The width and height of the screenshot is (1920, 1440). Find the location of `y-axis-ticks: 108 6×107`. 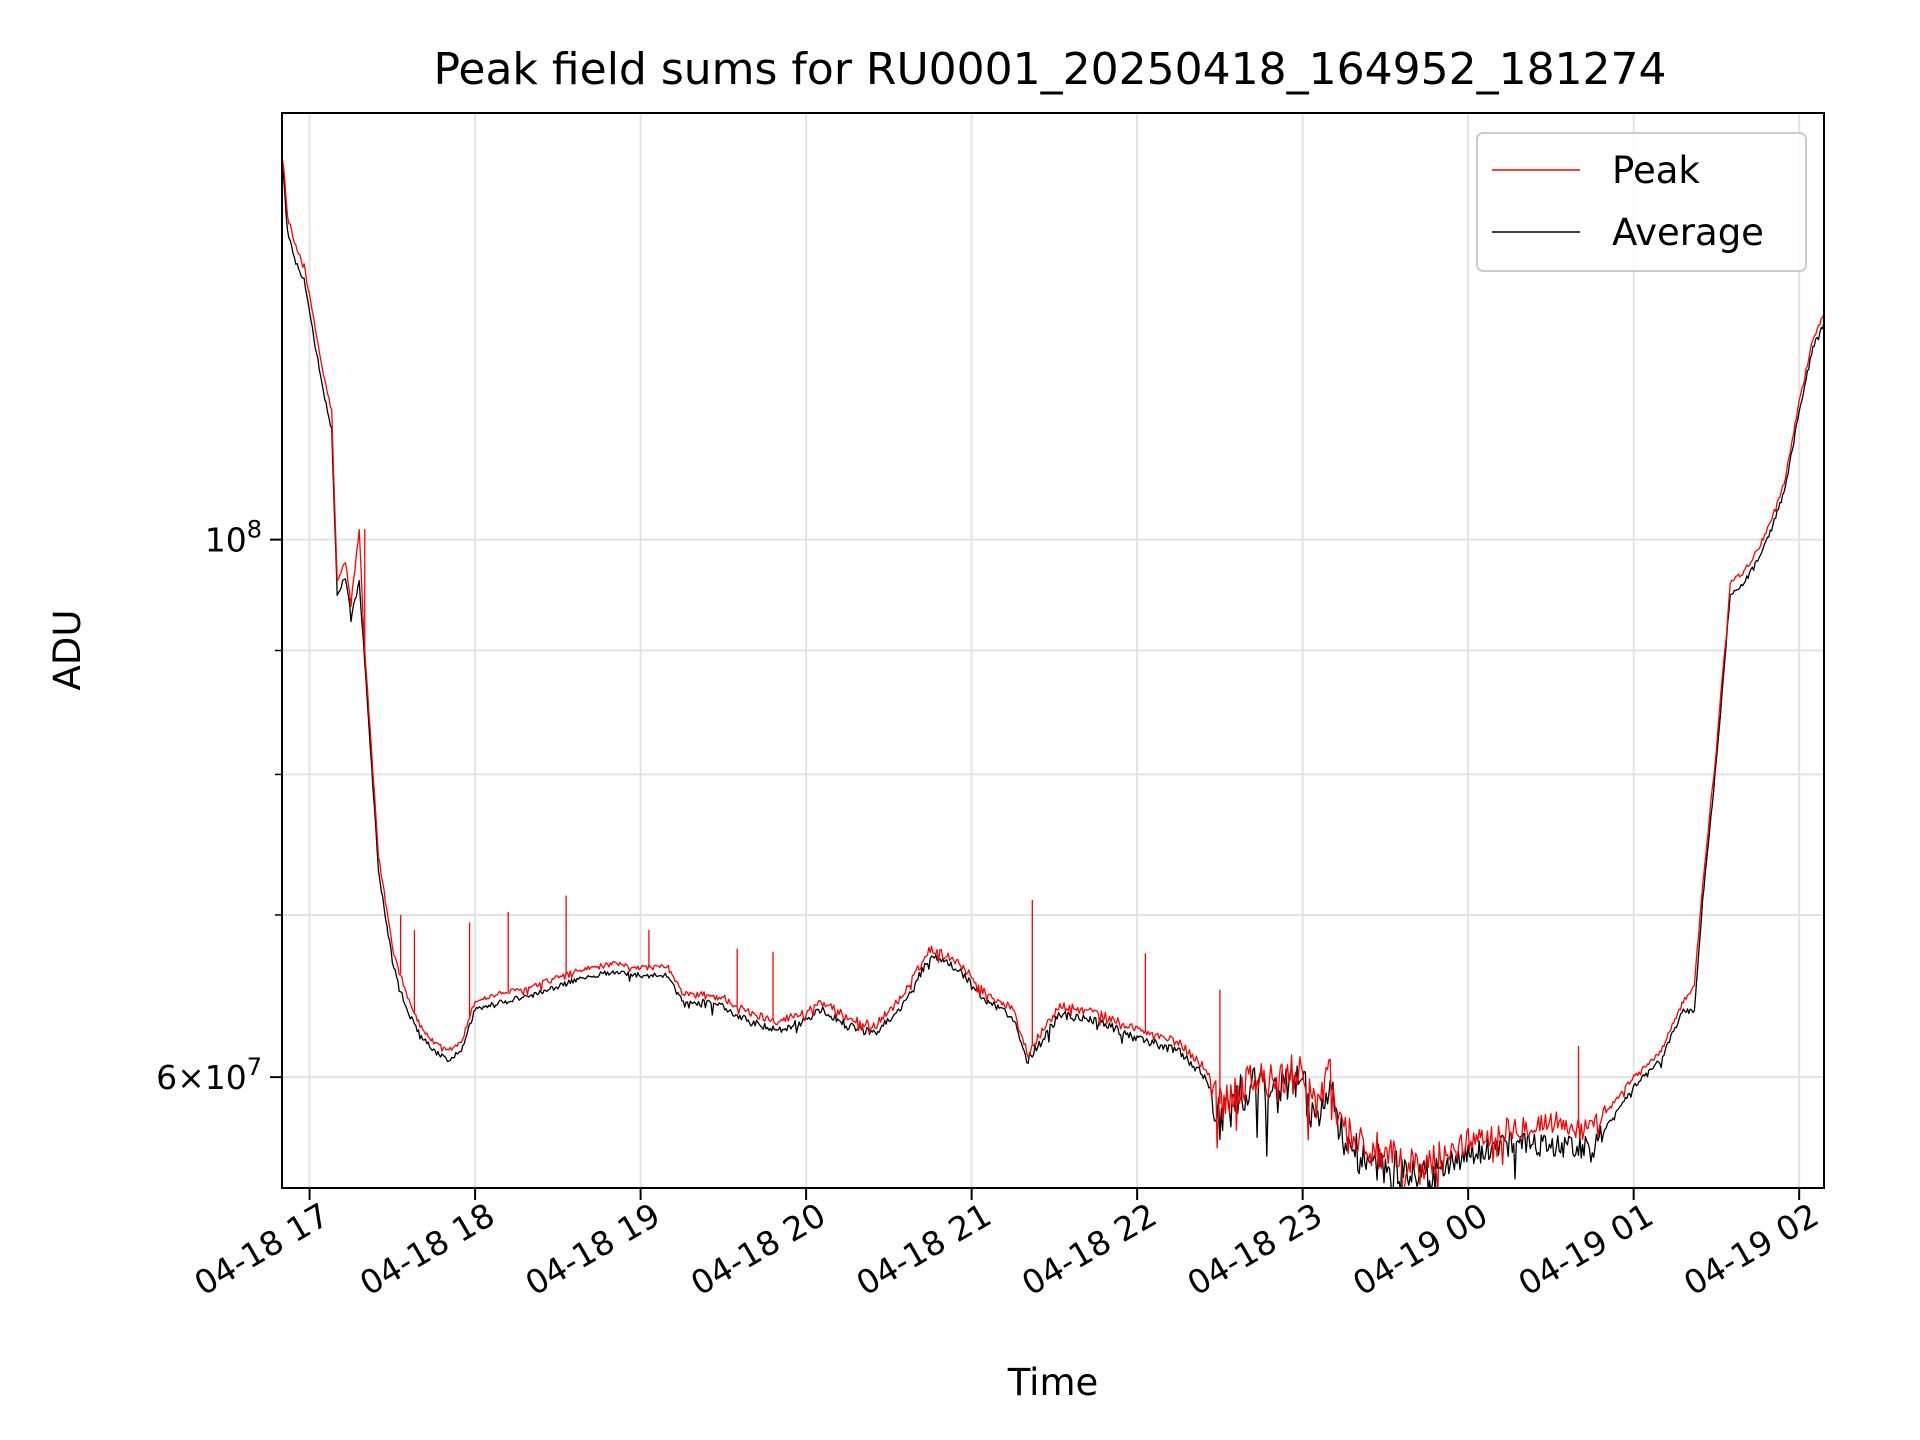

y-axis-ticks: 108 6×107 is located at coordinates (219, 806).